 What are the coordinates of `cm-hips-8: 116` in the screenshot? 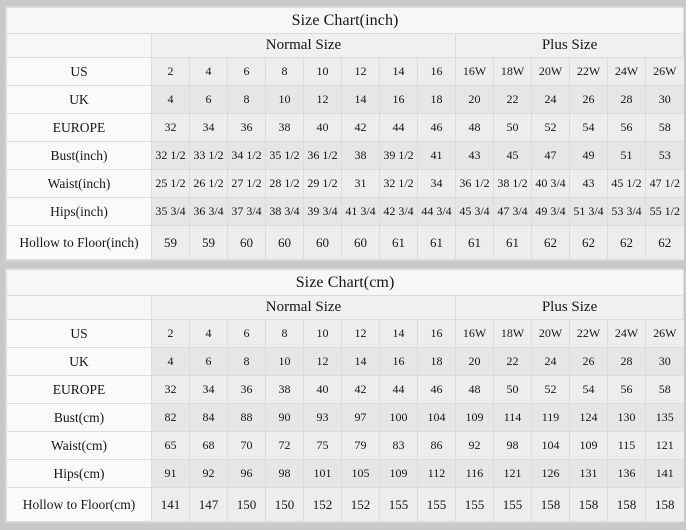 It's located at (474, 473).